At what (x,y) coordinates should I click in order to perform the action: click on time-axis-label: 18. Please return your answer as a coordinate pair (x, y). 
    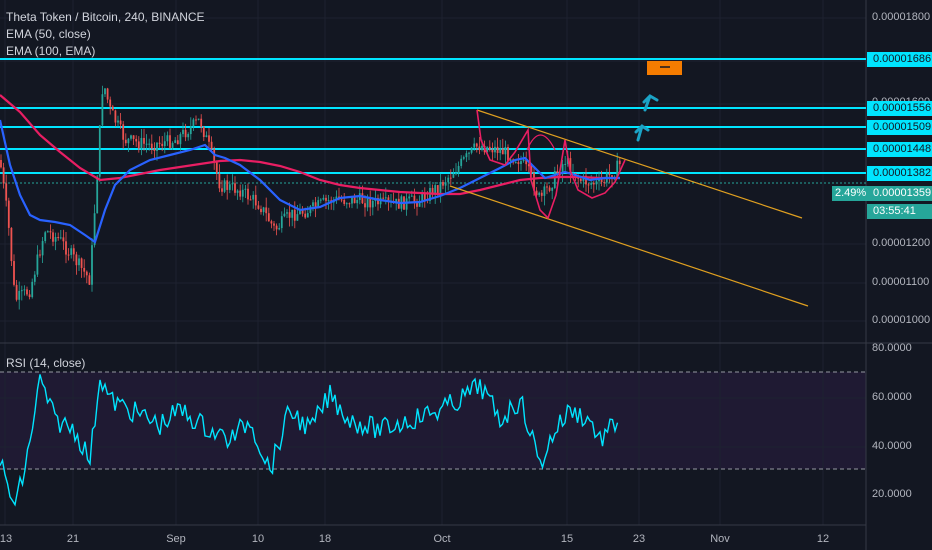
    Looking at the image, I should click on (325, 539).